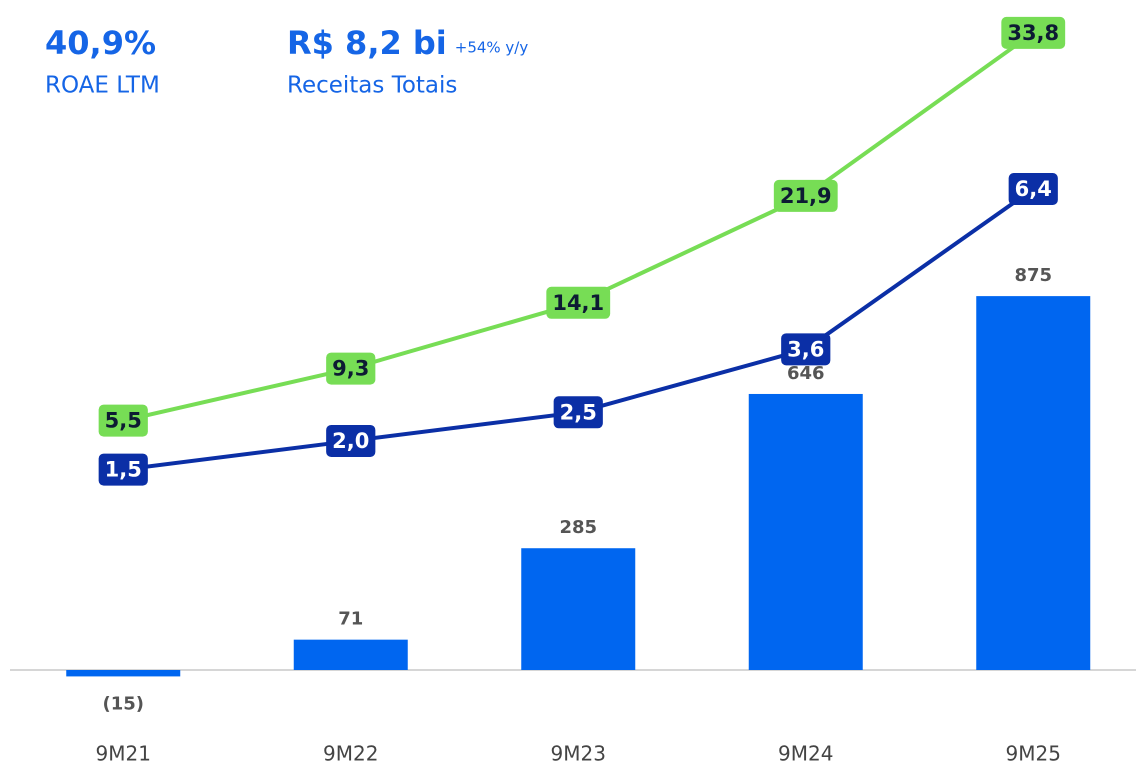 Image resolution: width=1136 pixels, height=767 pixels. What do you see at coordinates (123, 754) in the screenshot?
I see `x-tick-label: 9M21` at bounding box center [123, 754].